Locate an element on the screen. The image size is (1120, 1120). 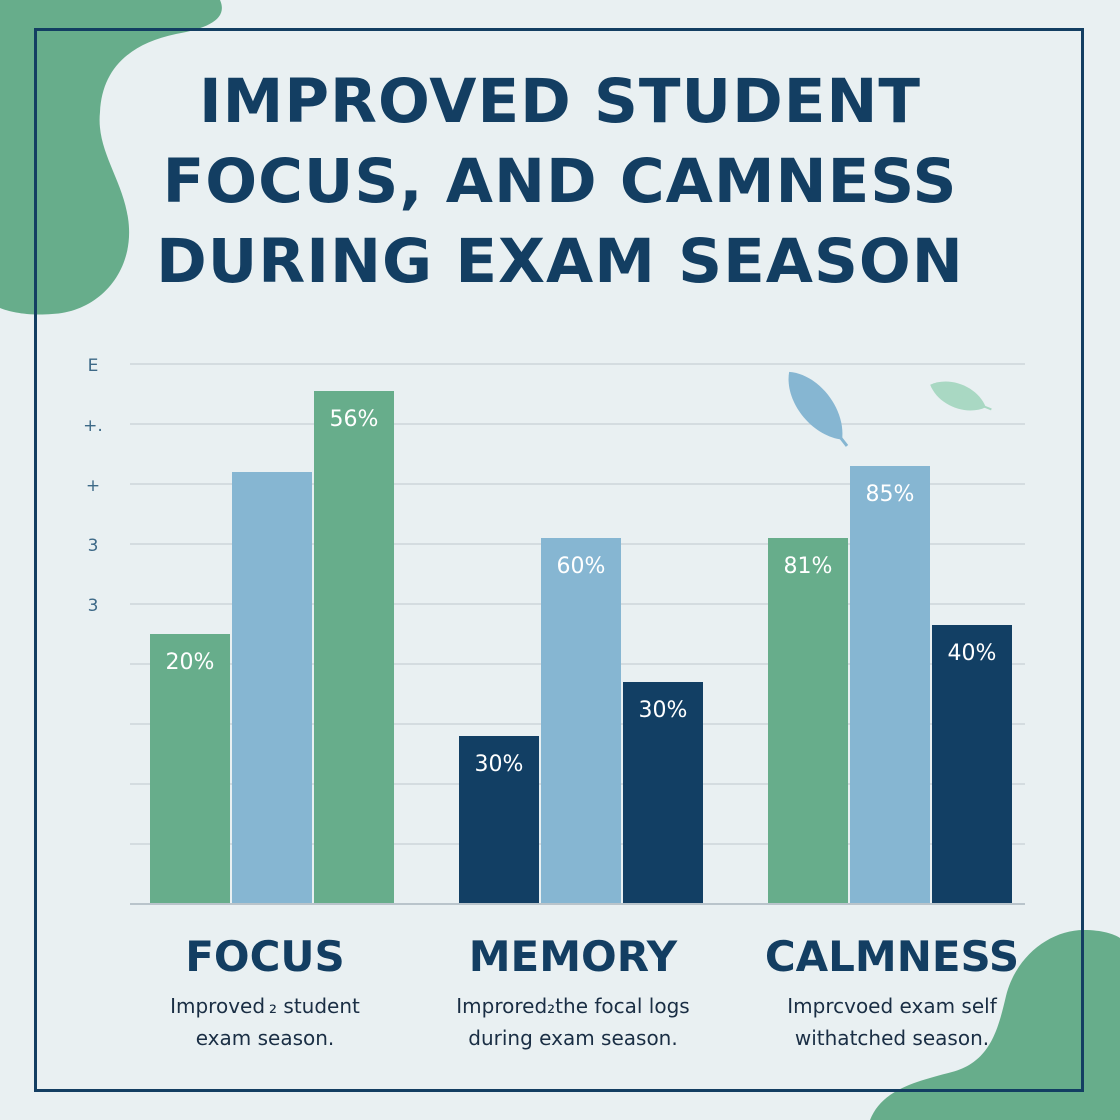
category-label: MEMORY is located at coordinates (573, 956).